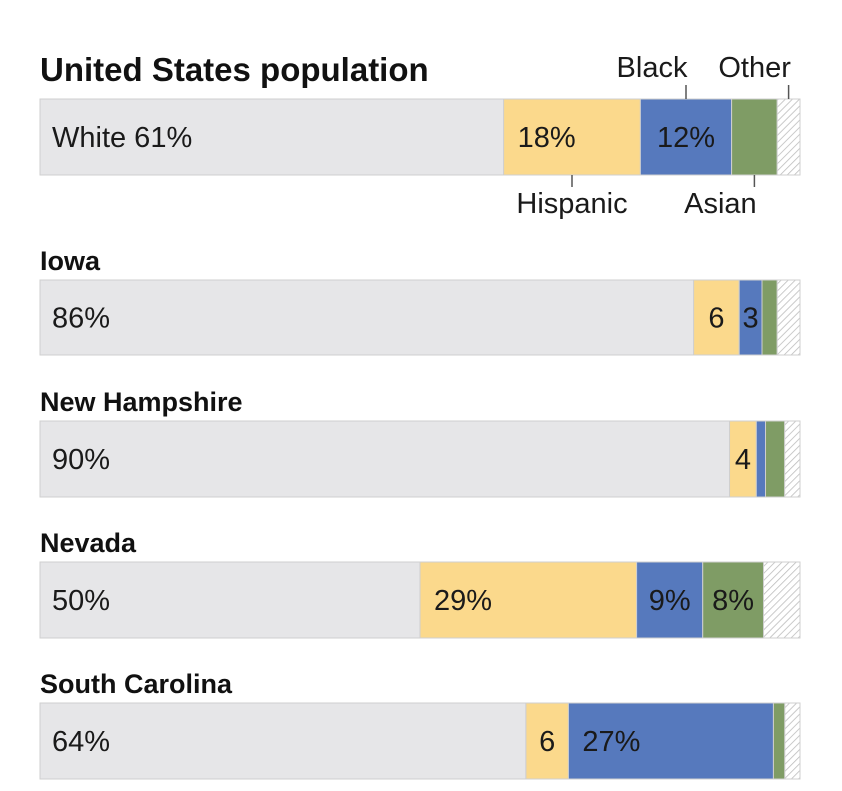 The height and width of the screenshot is (791, 842). Describe the element at coordinates (670, 601) in the screenshot. I see `segment-value-label: 9%` at that location.